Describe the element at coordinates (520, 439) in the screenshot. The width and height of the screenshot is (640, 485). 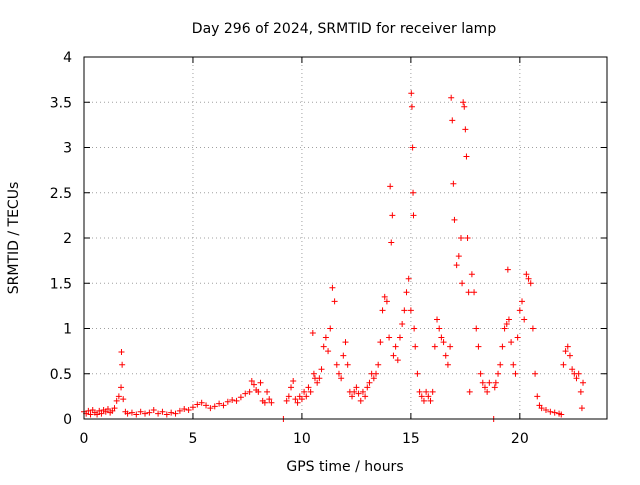
I see `x-tick-label: 20` at that location.